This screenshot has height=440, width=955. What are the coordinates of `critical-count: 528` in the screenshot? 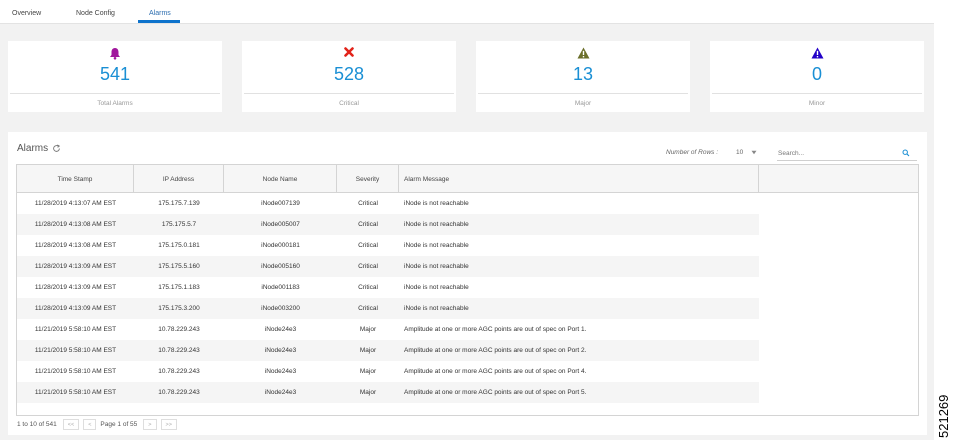 It's located at (349, 74).